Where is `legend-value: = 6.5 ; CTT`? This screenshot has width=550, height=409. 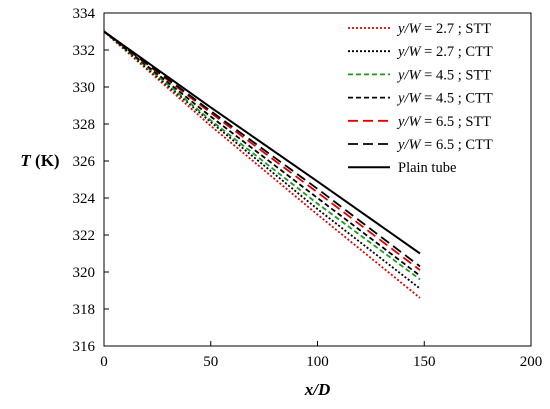
legend-value: = 6.5 ; CTT is located at coordinates (457, 145).